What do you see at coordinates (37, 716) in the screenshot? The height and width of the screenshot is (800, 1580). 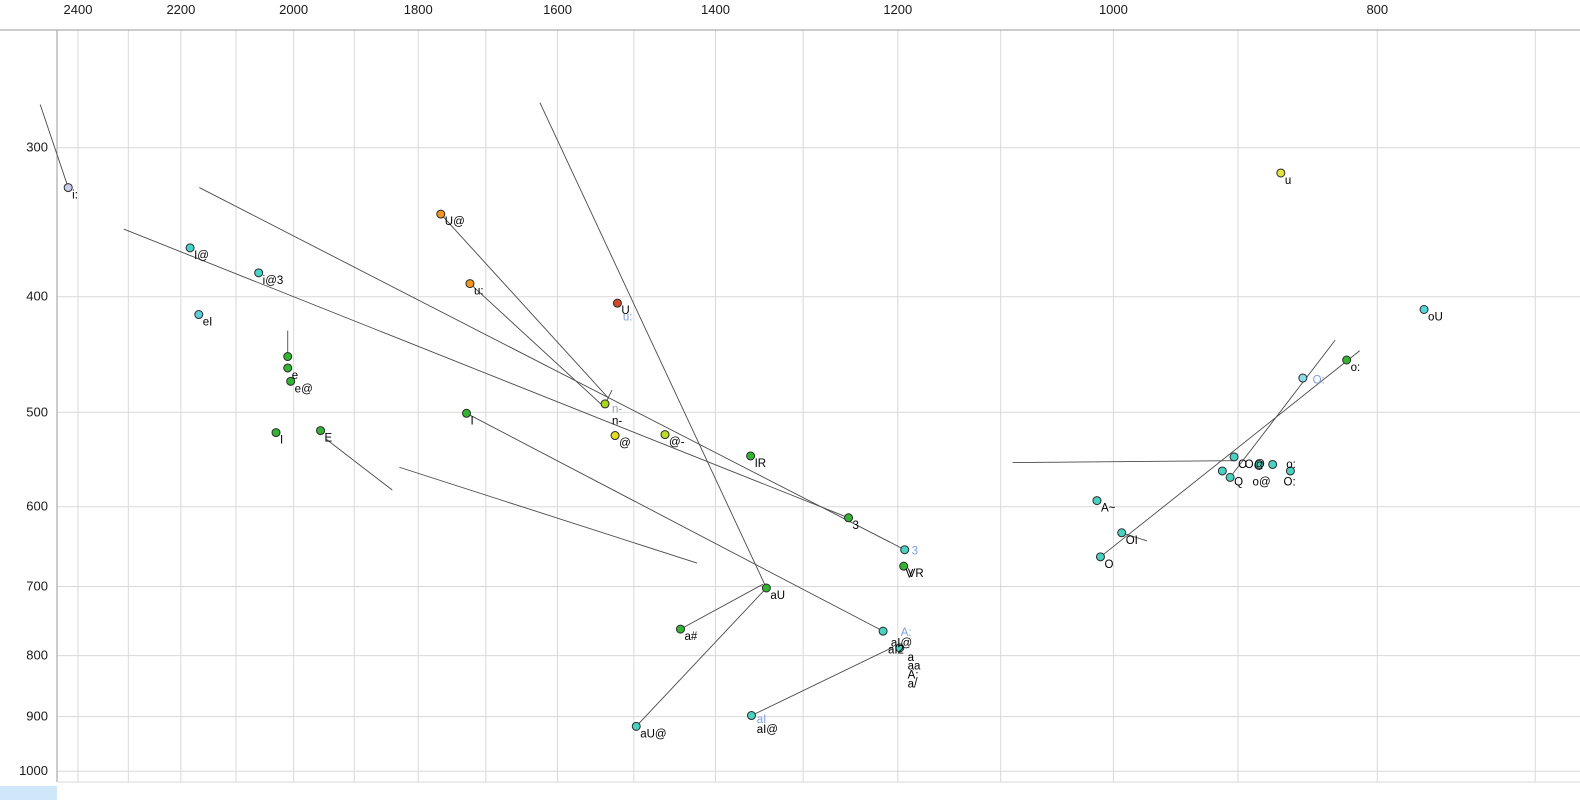 I see `y-tick-900: 900` at bounding box center [37, 716].